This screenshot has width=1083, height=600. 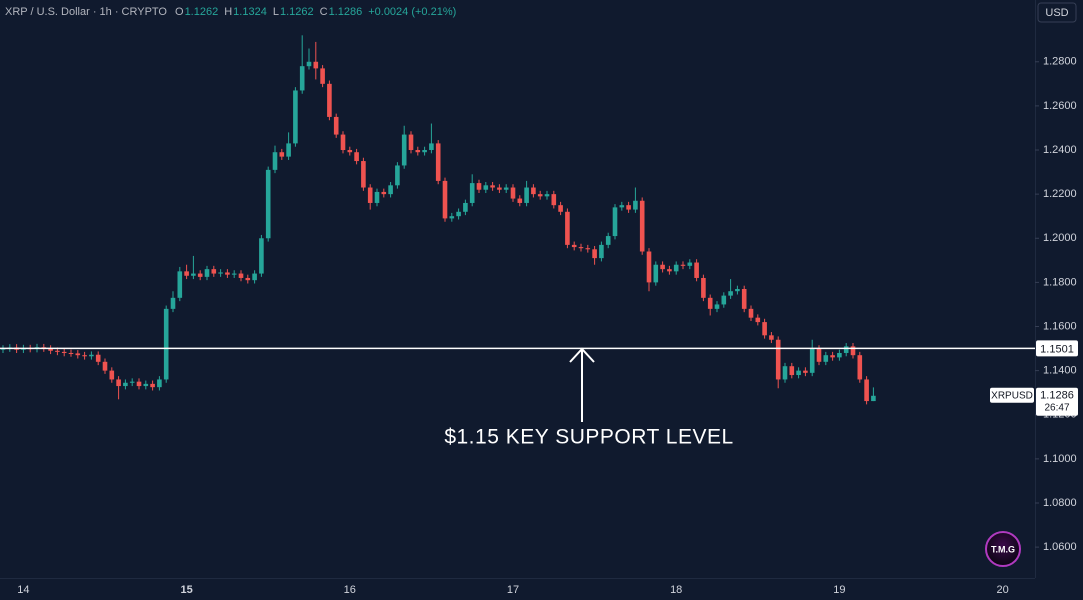 I want to click on legend-key: H, so click(x=228, y=12).